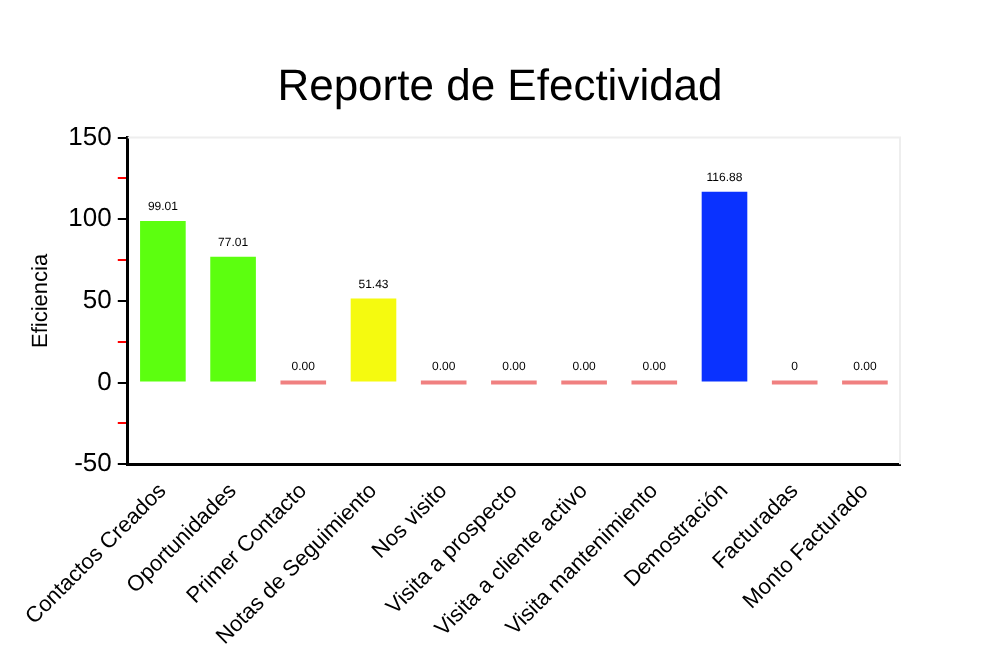 This screenshot has width=1000, height=660. What do you see at coordinates (90, 217) in the screenshot?
I see `y-tick-label: 100` at bounding box center [90, 217].